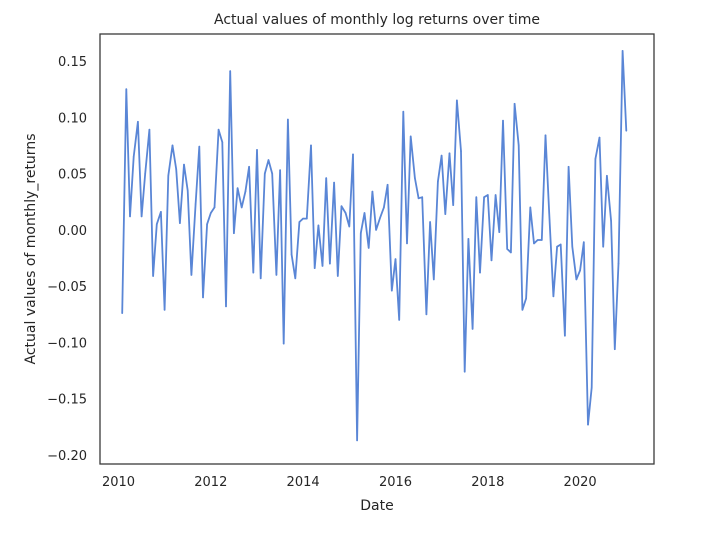 The width and height of the screenshot is (723, 538). What do you see at coordinates (118, 482) in the screenshot?
I see `x-tick-label: 2010` at bounding box center [118, 482].